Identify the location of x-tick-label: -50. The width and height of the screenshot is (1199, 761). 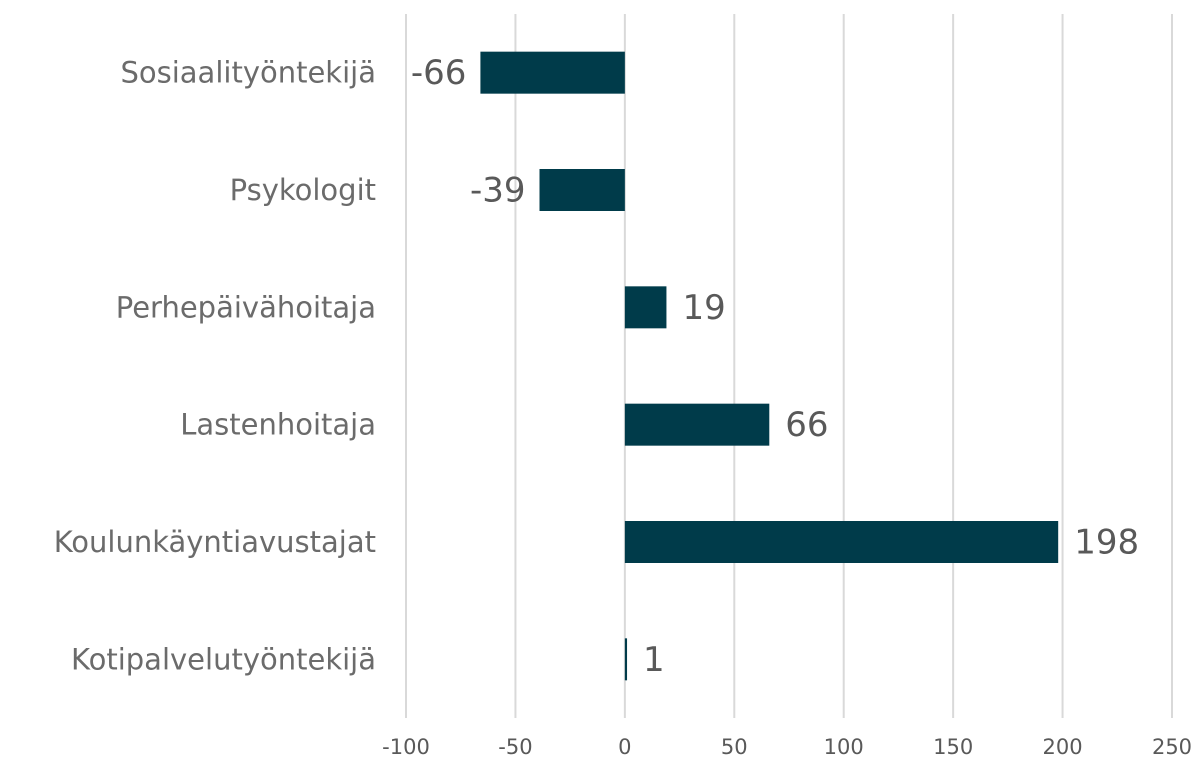
(515, 747).